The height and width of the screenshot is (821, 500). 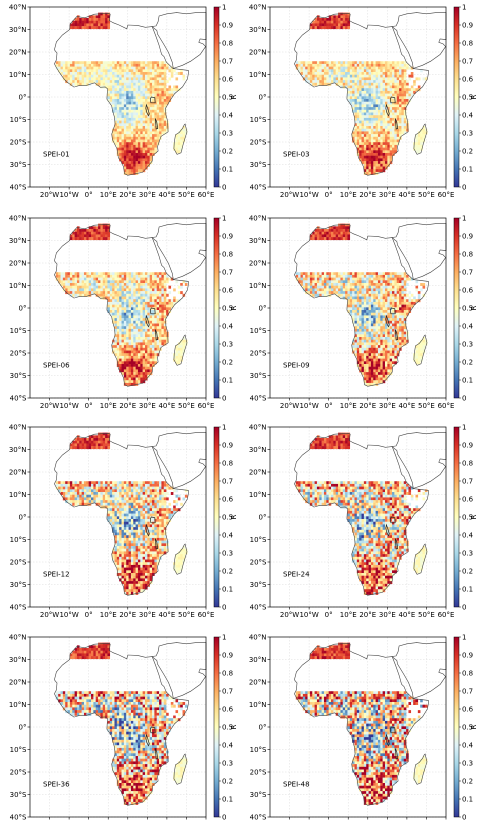 I want to click on lon-tick-label: 10°W, so click(x=308, y=615).